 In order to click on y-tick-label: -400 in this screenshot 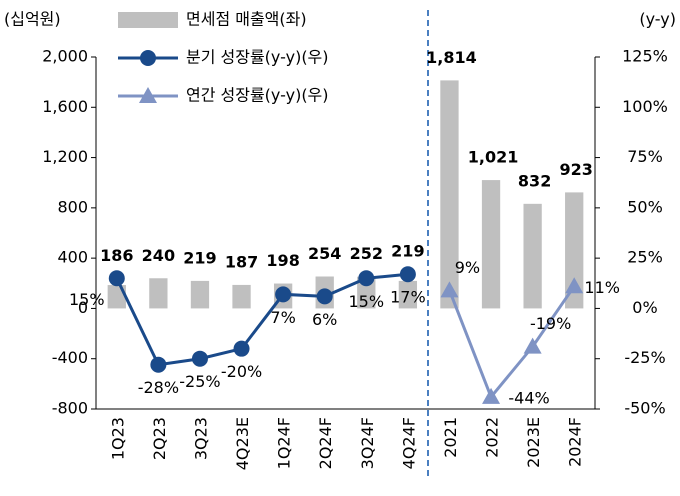, I will do `click(70, 357)`.